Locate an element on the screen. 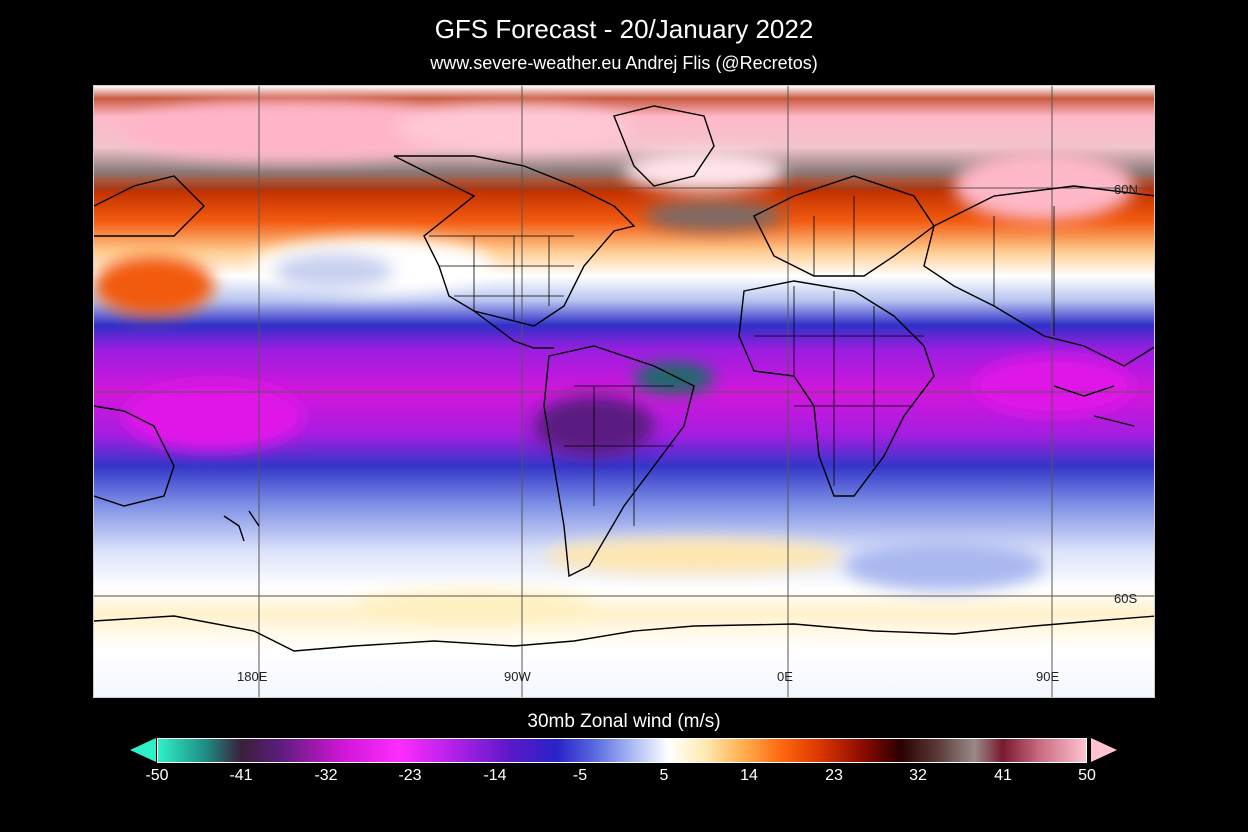  colorbar-tick: 32 is located at coordinates (918, 775).